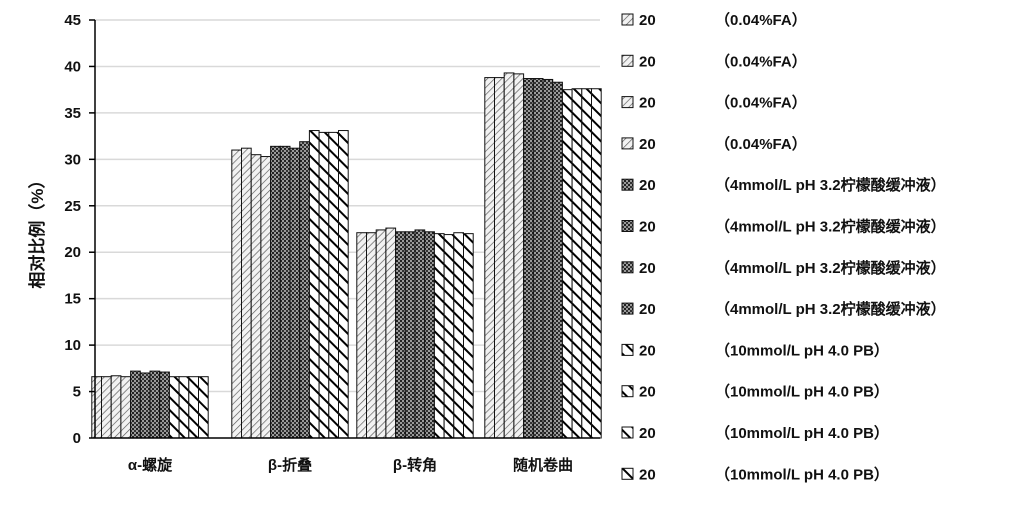  Describe the element at coordinates (350, 465) in the screenshot. I see `x-tick-labels: α-螺旋 β-折叠 β-转角 随机卷曲` at that location.